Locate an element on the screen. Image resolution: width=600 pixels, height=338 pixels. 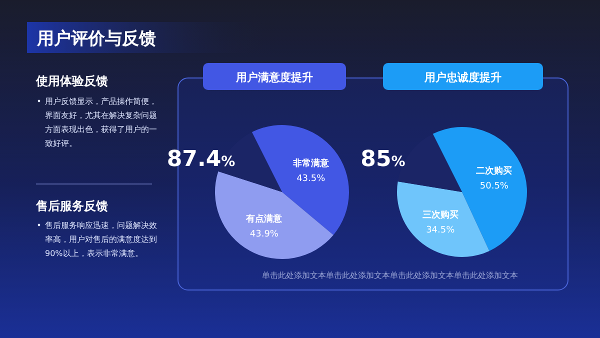
slice-label: 有点满意 is located at coordinates (264, 218).